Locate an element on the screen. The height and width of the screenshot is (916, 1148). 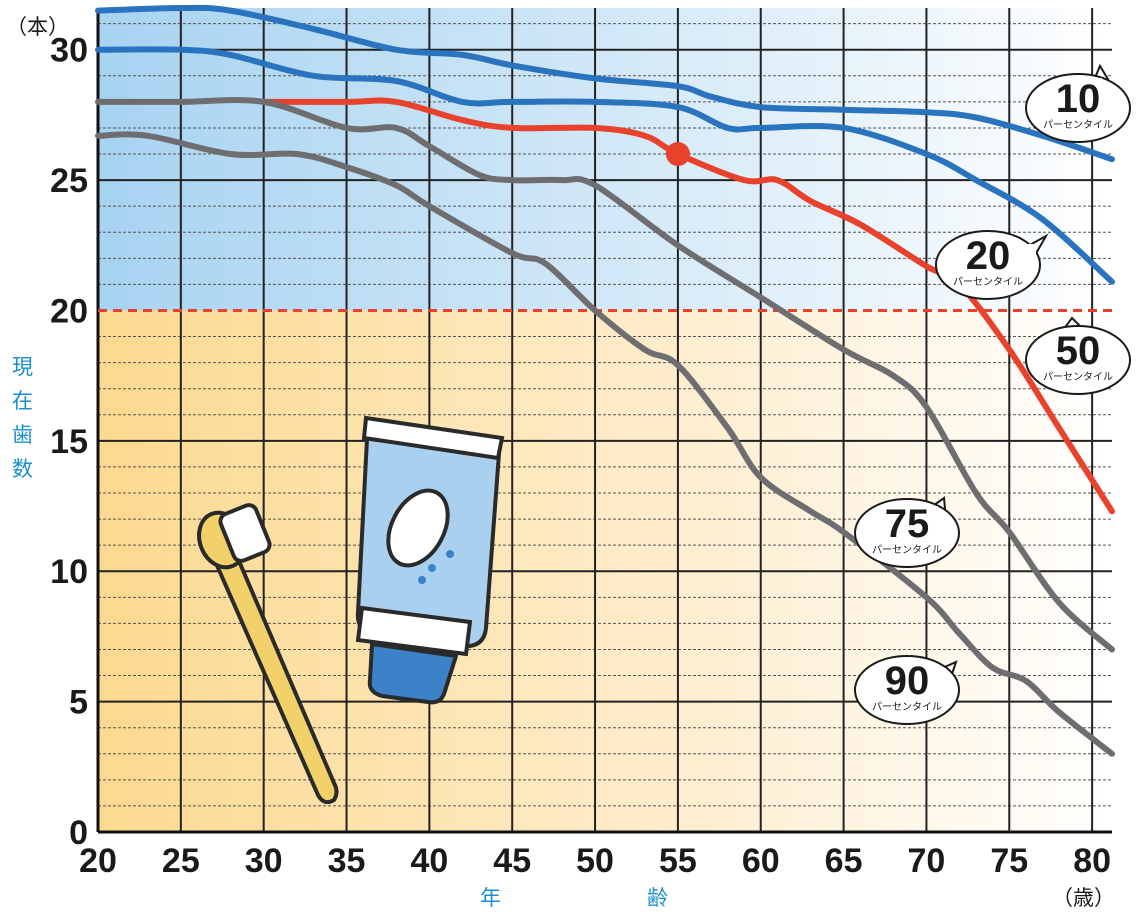
x-tick-label: 60 is located at coordinates (761, 861).